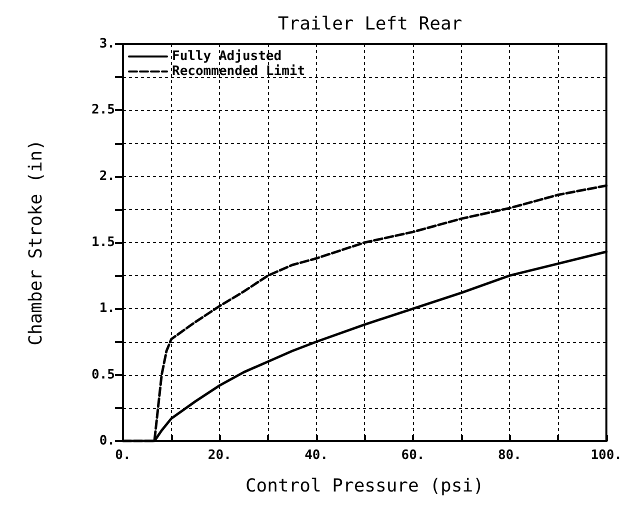 Image resolution: width=625 pixels, height=514 pixels. I want to click on x-tick-label: 40., so click(316, 455).